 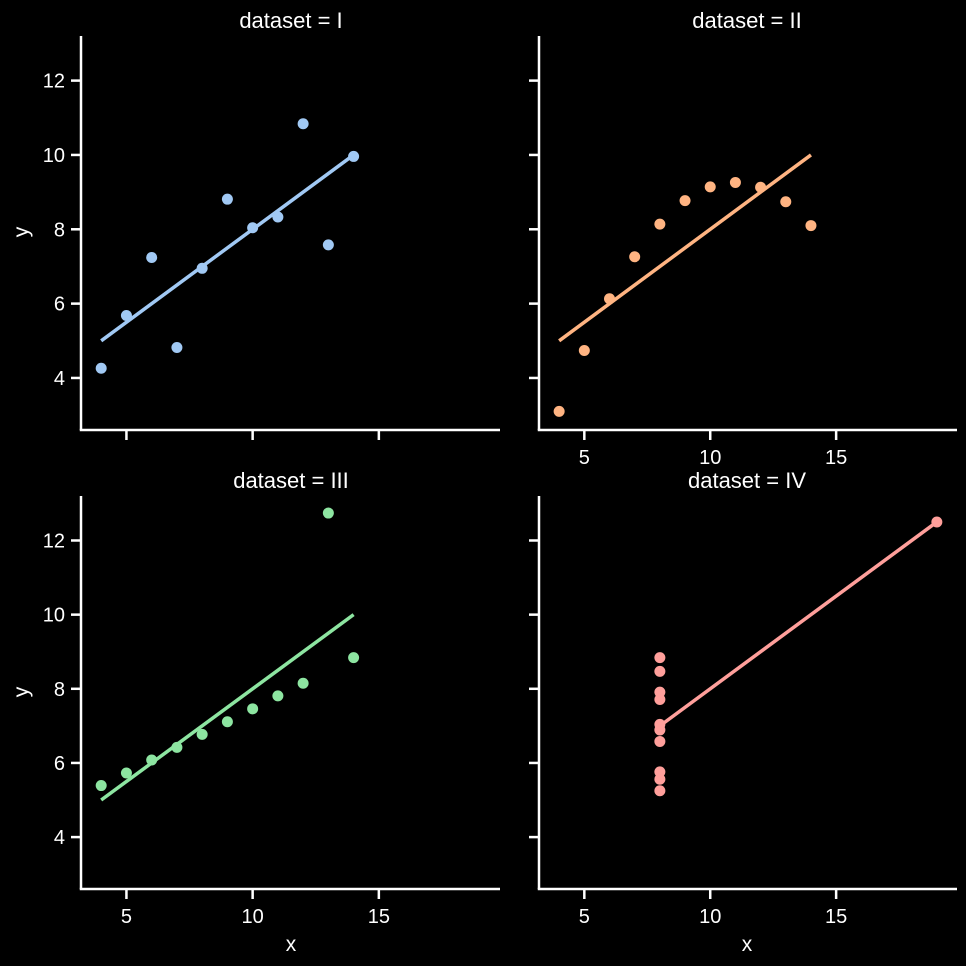 I want to click on panel-title: dataset = IV, so click(x=747, y=480).